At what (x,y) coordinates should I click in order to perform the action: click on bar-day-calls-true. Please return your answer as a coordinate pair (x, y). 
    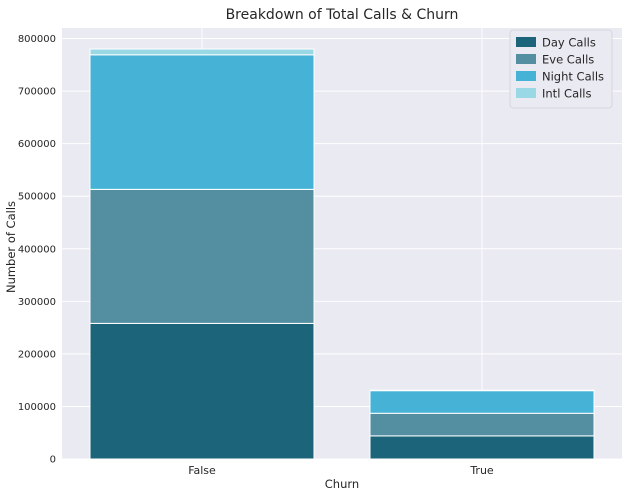
    Looking at the image, I should click on (482, 447).